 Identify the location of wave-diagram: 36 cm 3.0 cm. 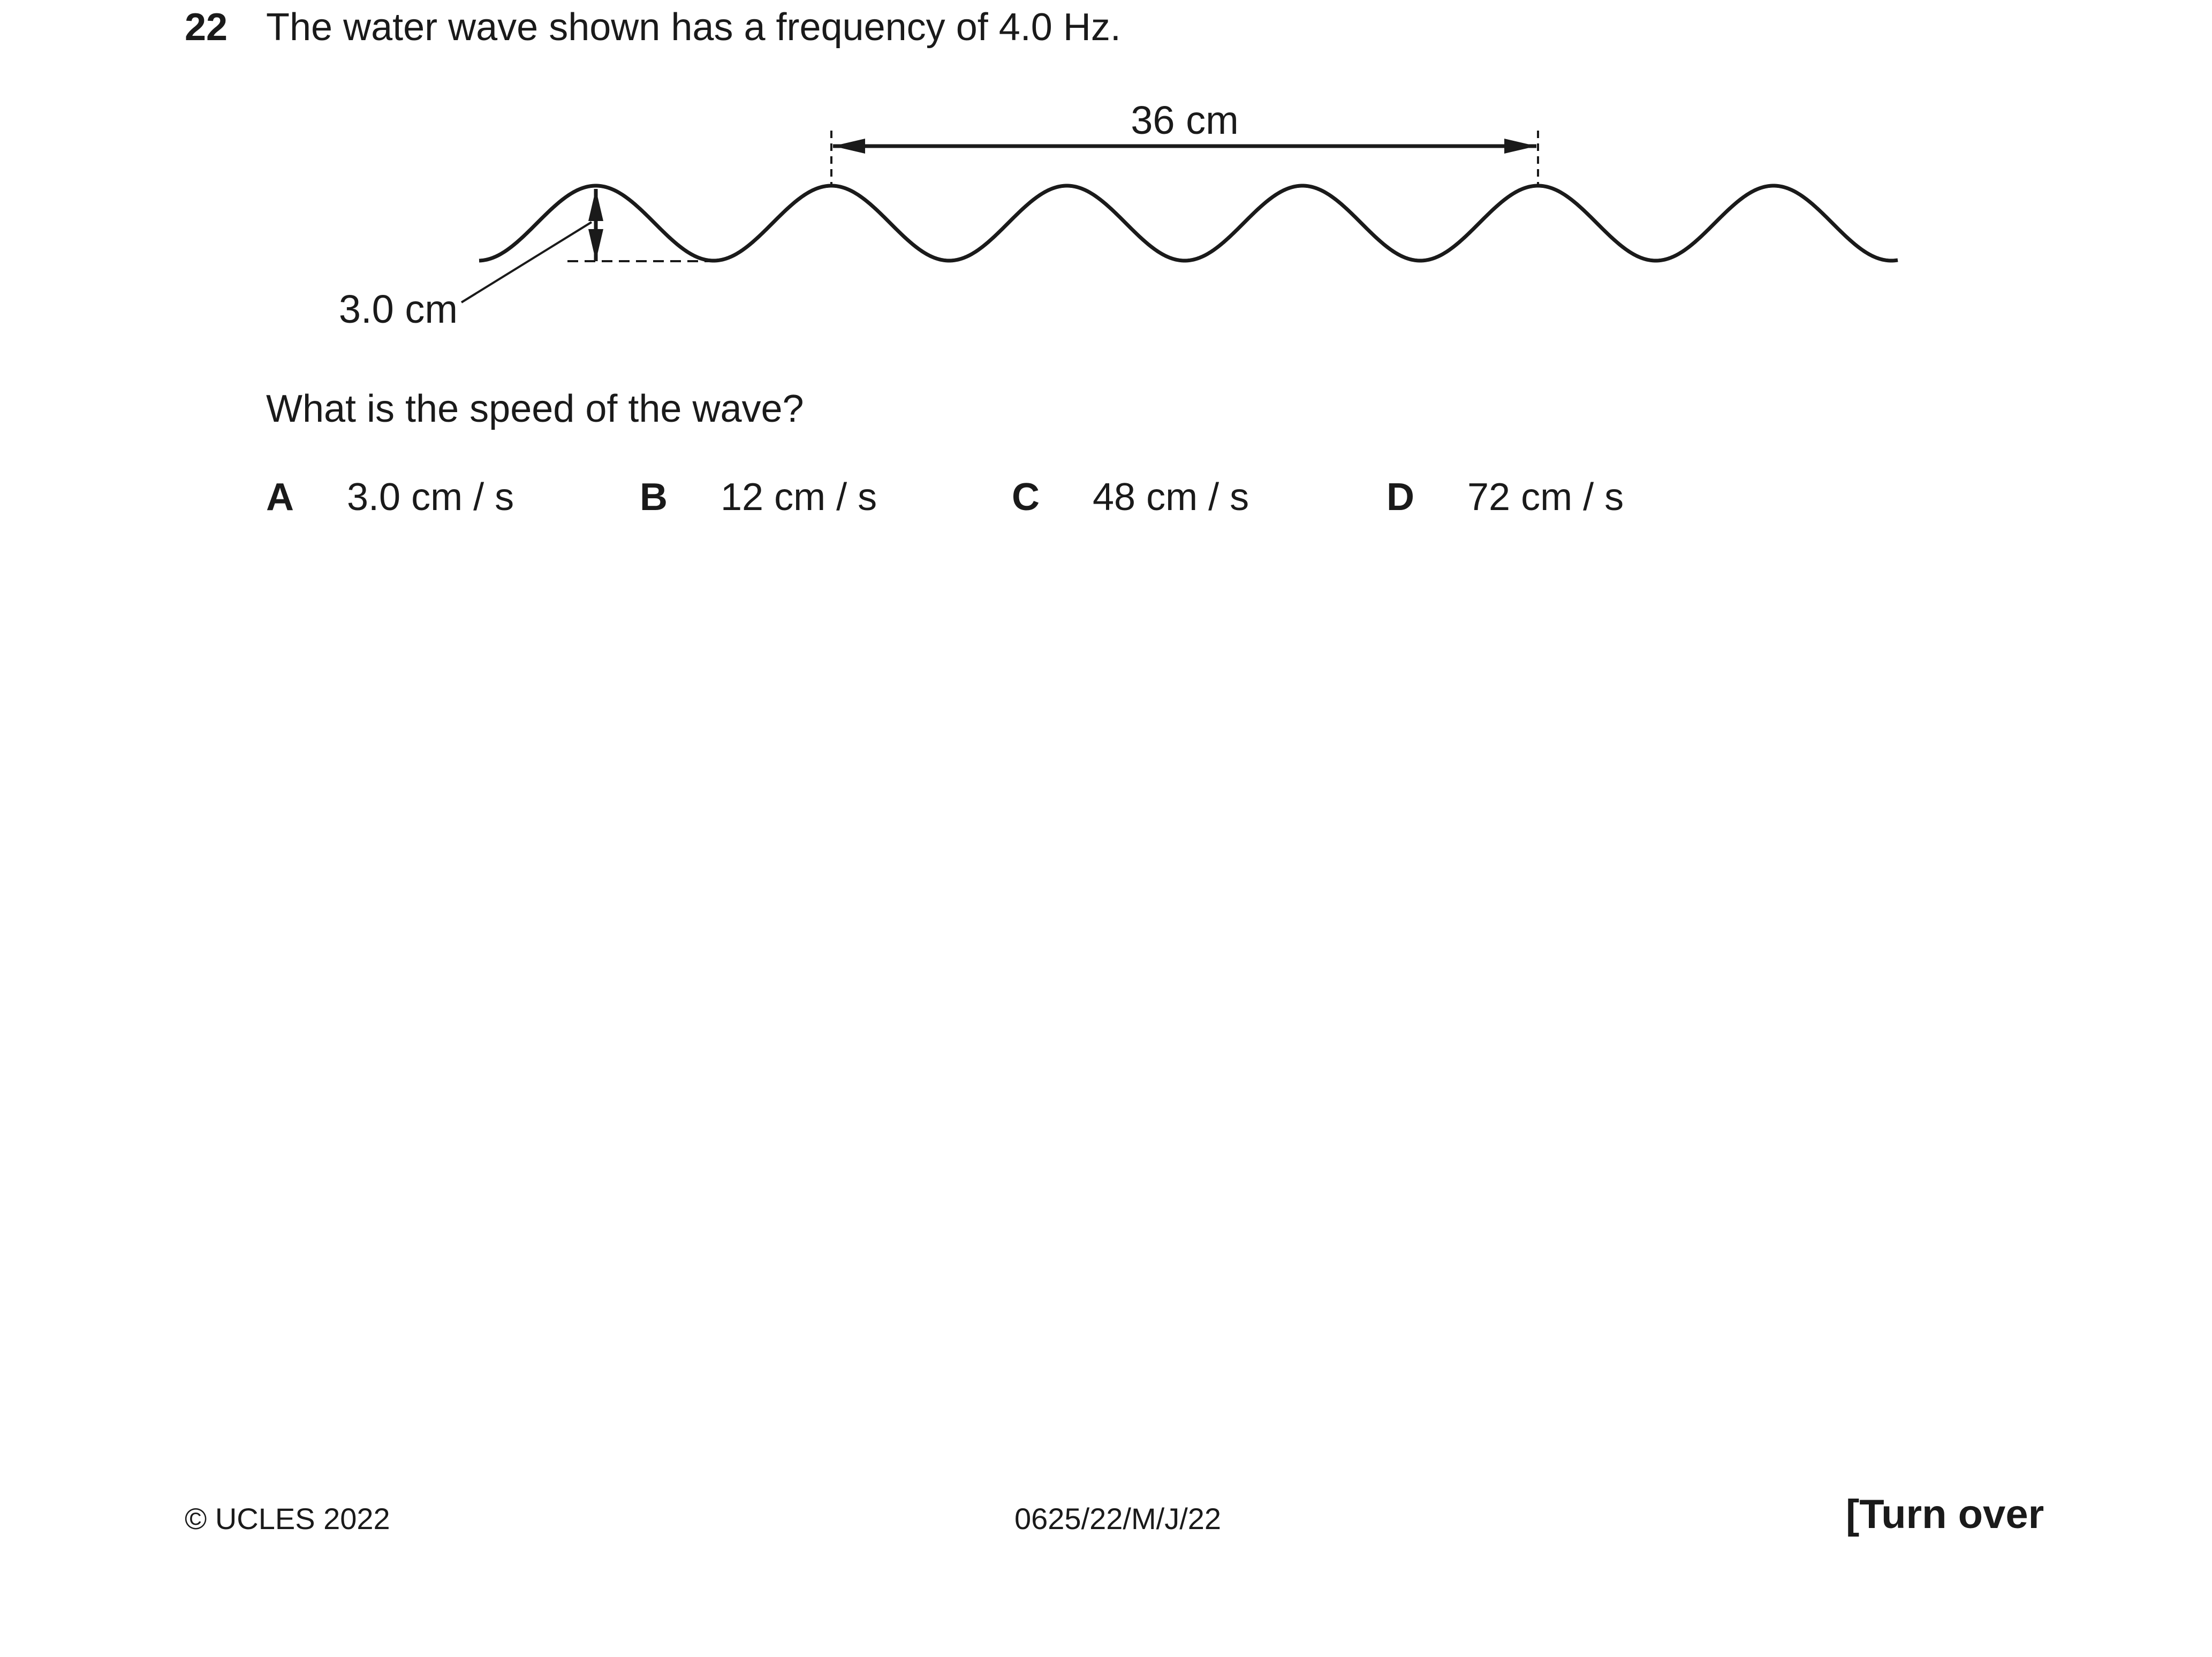
(1119, 214).